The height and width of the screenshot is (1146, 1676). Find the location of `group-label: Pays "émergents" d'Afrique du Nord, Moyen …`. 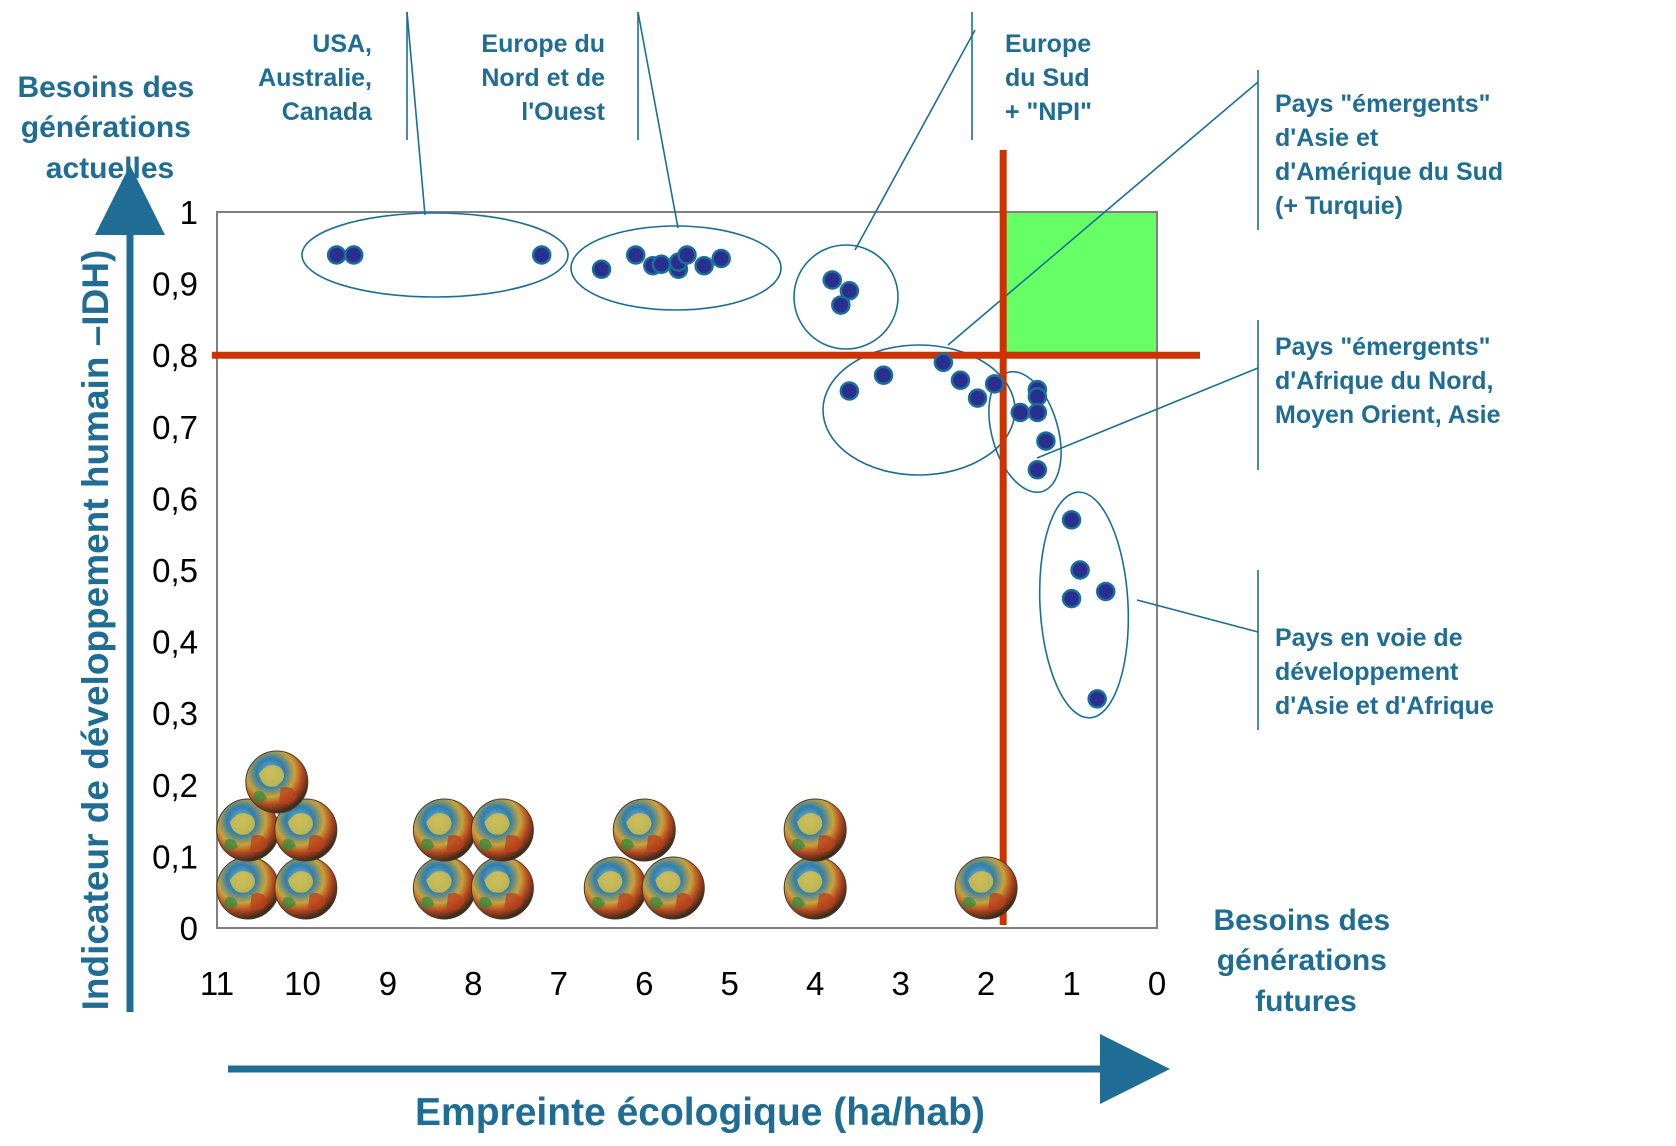

group-label: Pays "émergents" d'Afrique du Nord, Moyen … is located at coordinates (1388, 381).